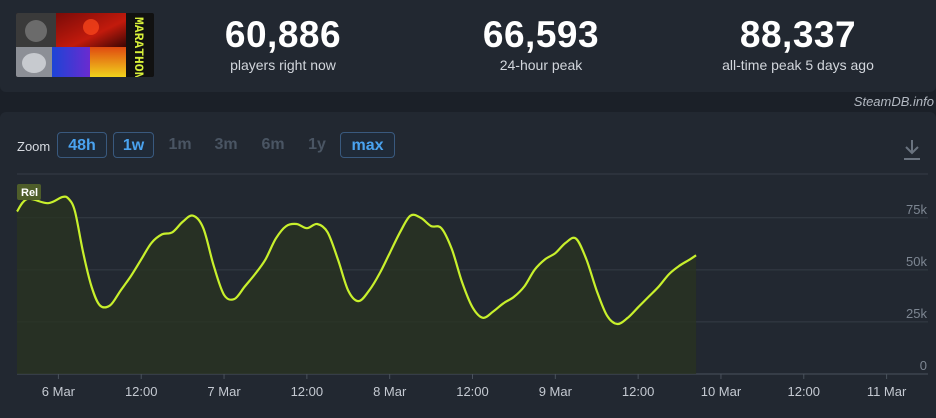 This screenshot has width=936, height=418. I want to click on stat-all-time-peak: 88,337 all-time peak 5 days ago, so click(798, 44).